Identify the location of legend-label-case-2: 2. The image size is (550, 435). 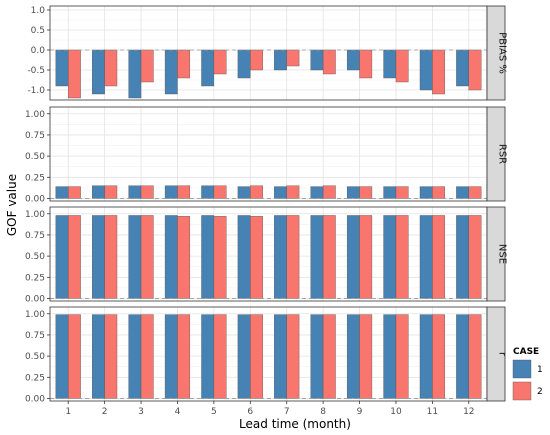
(540, 392).